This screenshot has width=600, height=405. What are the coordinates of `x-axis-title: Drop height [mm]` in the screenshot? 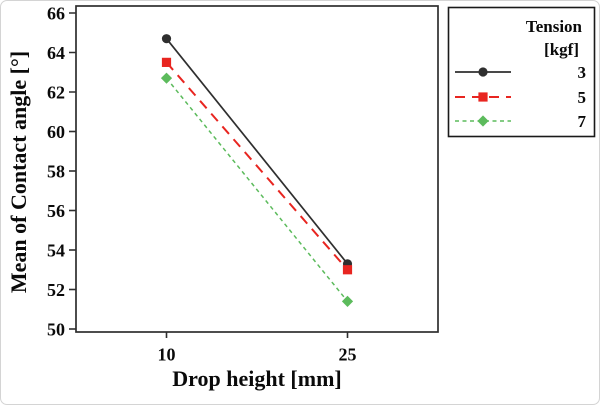 It's located at (257, 378).